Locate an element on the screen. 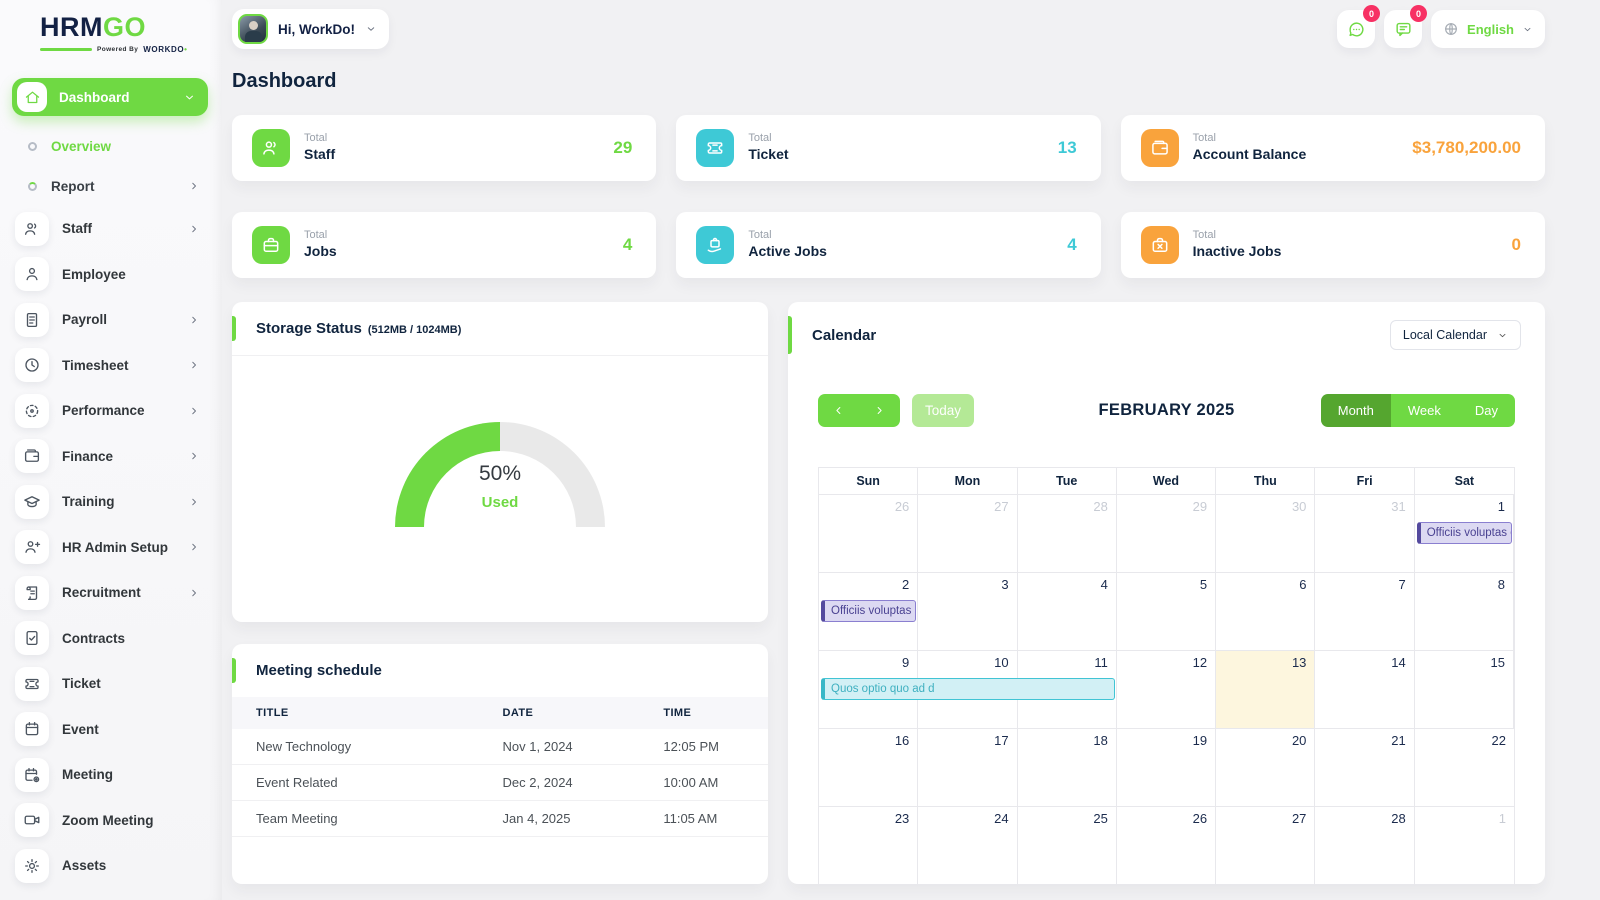  calendar-day-cell: 2 is located at coordinates (869, 611).